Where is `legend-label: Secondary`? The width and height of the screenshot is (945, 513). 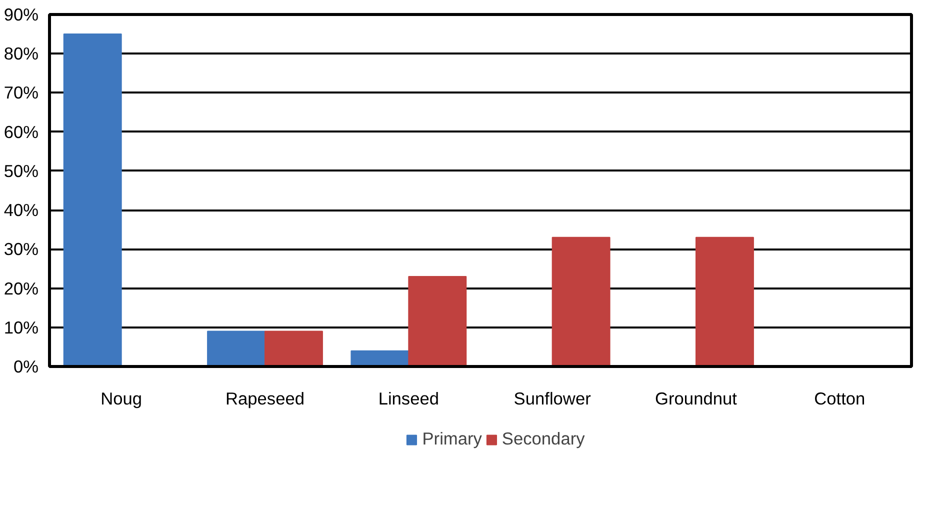
legend-label: Secondary is located at coordinates (543, 439).